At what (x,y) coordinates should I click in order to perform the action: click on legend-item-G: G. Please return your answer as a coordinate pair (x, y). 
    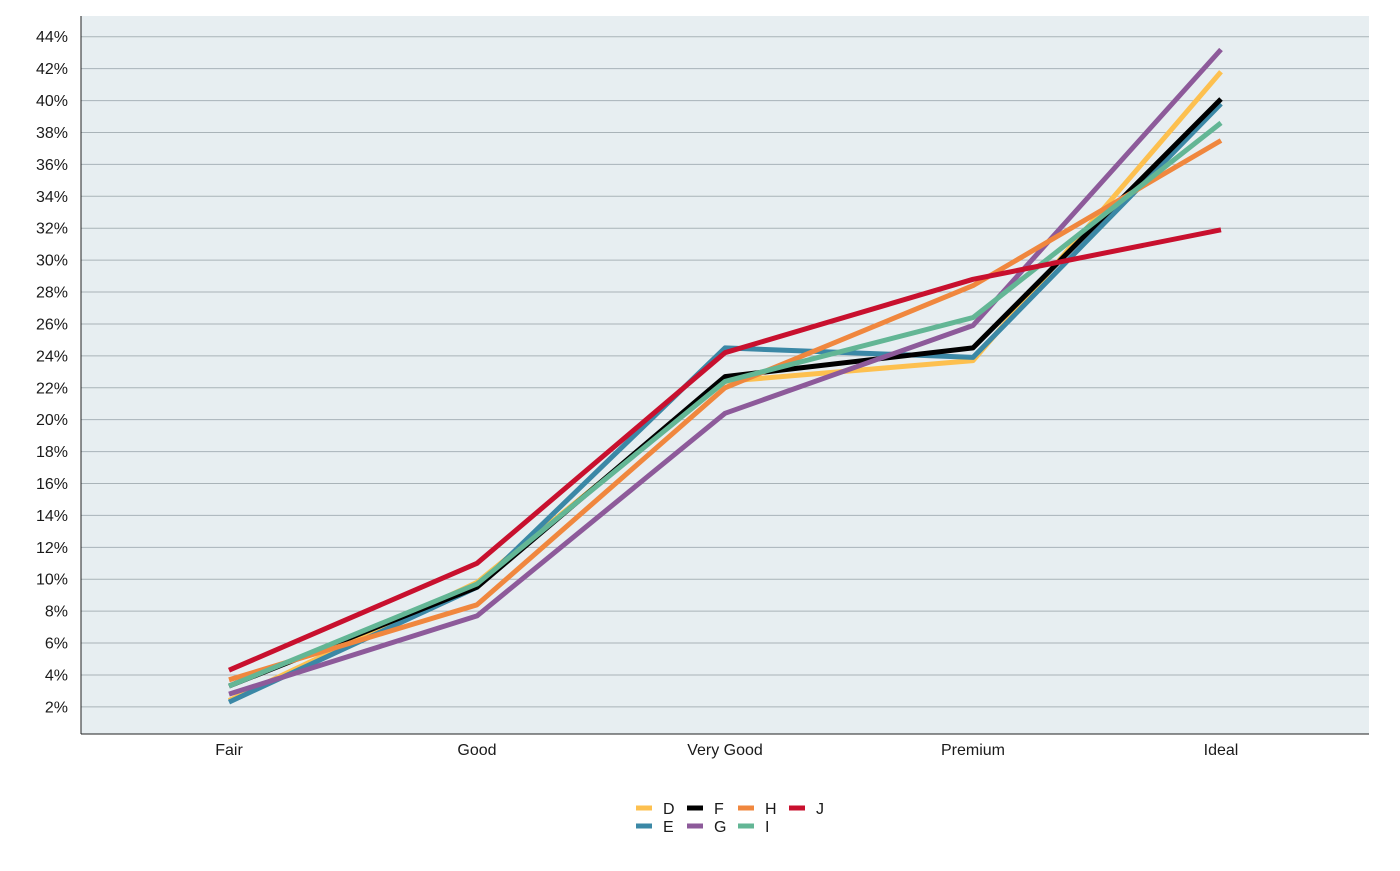
    Looking at the image, I should click on (706, 827).